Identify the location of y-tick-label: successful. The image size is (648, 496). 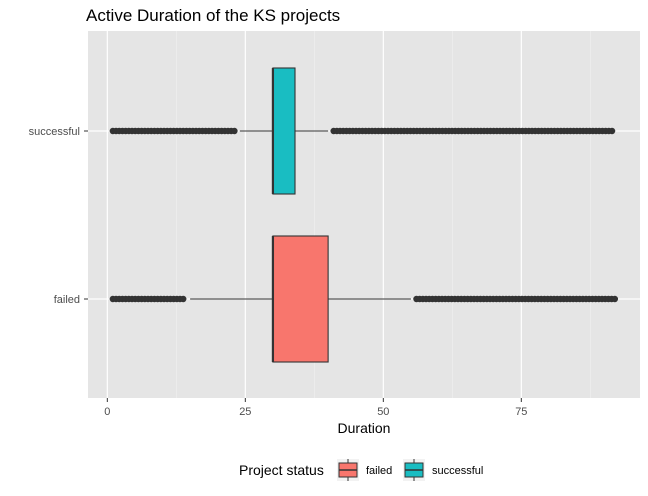
(54, 132).